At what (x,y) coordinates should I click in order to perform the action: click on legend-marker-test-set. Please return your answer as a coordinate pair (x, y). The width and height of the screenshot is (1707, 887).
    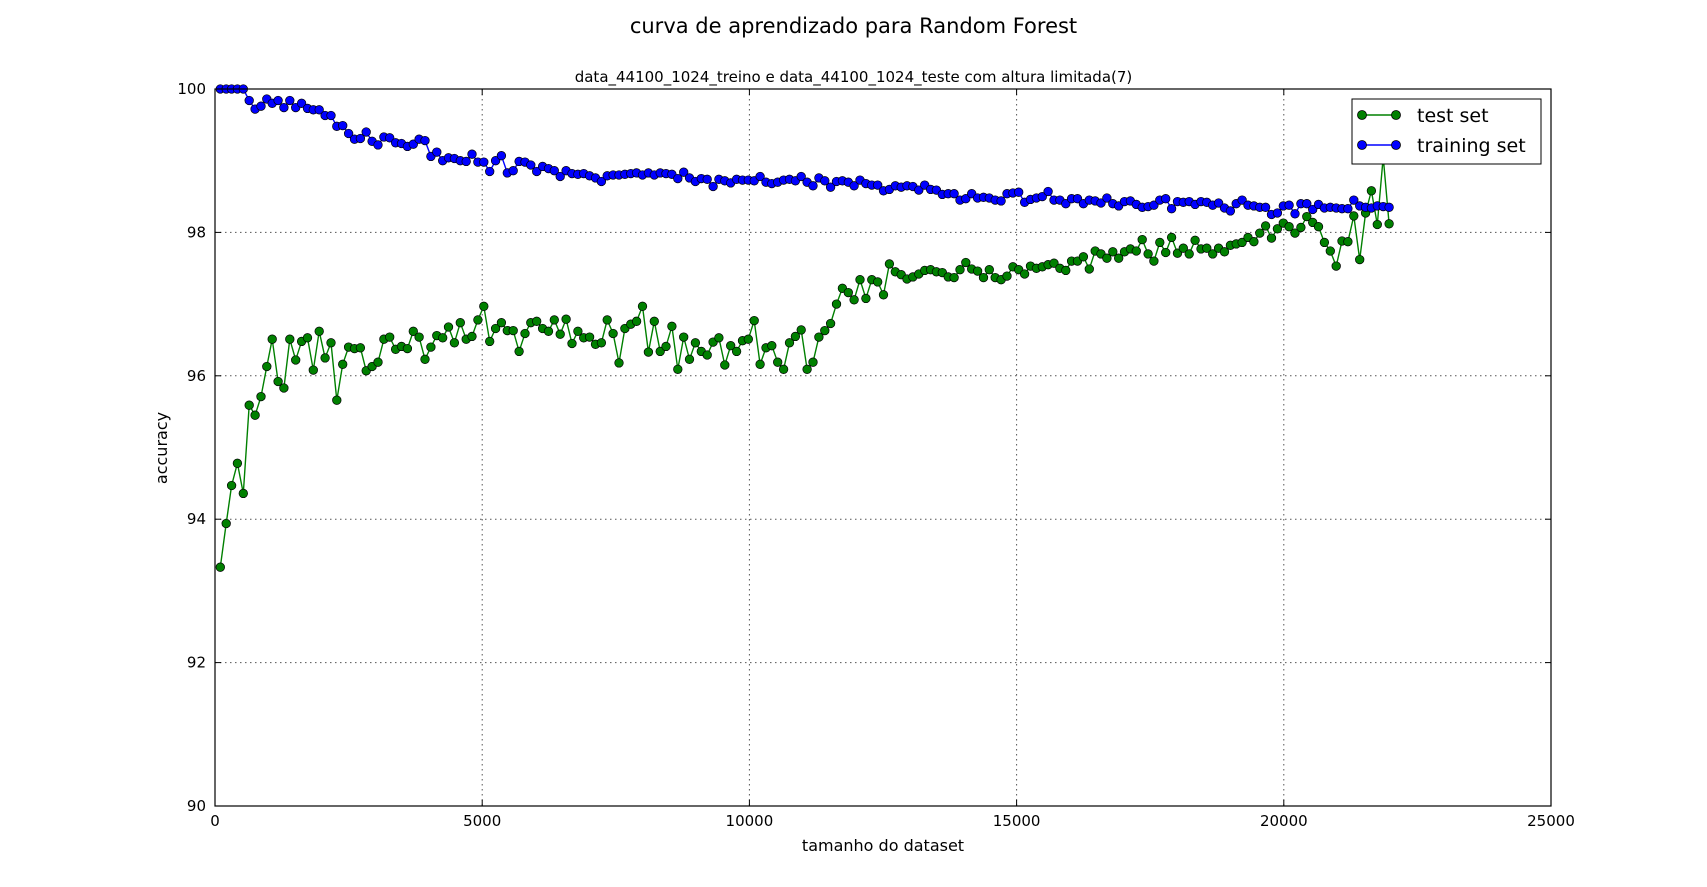
    Looking at the image, I should click on (1362, 115).